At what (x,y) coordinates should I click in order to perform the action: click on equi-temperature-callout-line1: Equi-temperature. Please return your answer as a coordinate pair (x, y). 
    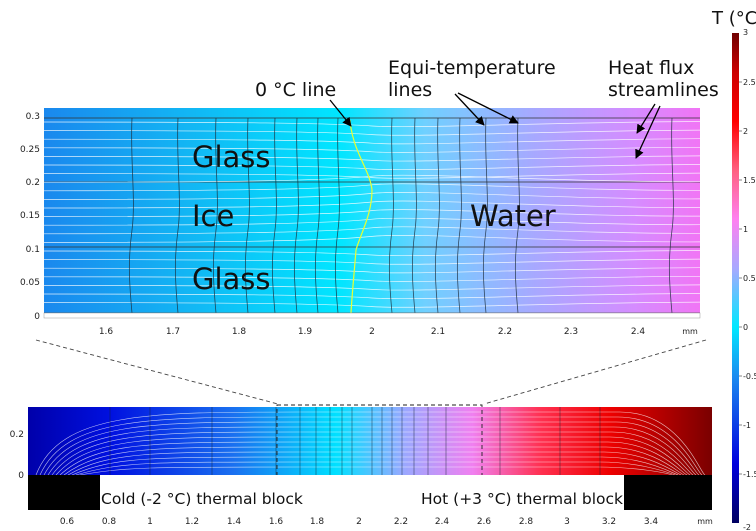
    Looking at the image, I should click on (472, 68).